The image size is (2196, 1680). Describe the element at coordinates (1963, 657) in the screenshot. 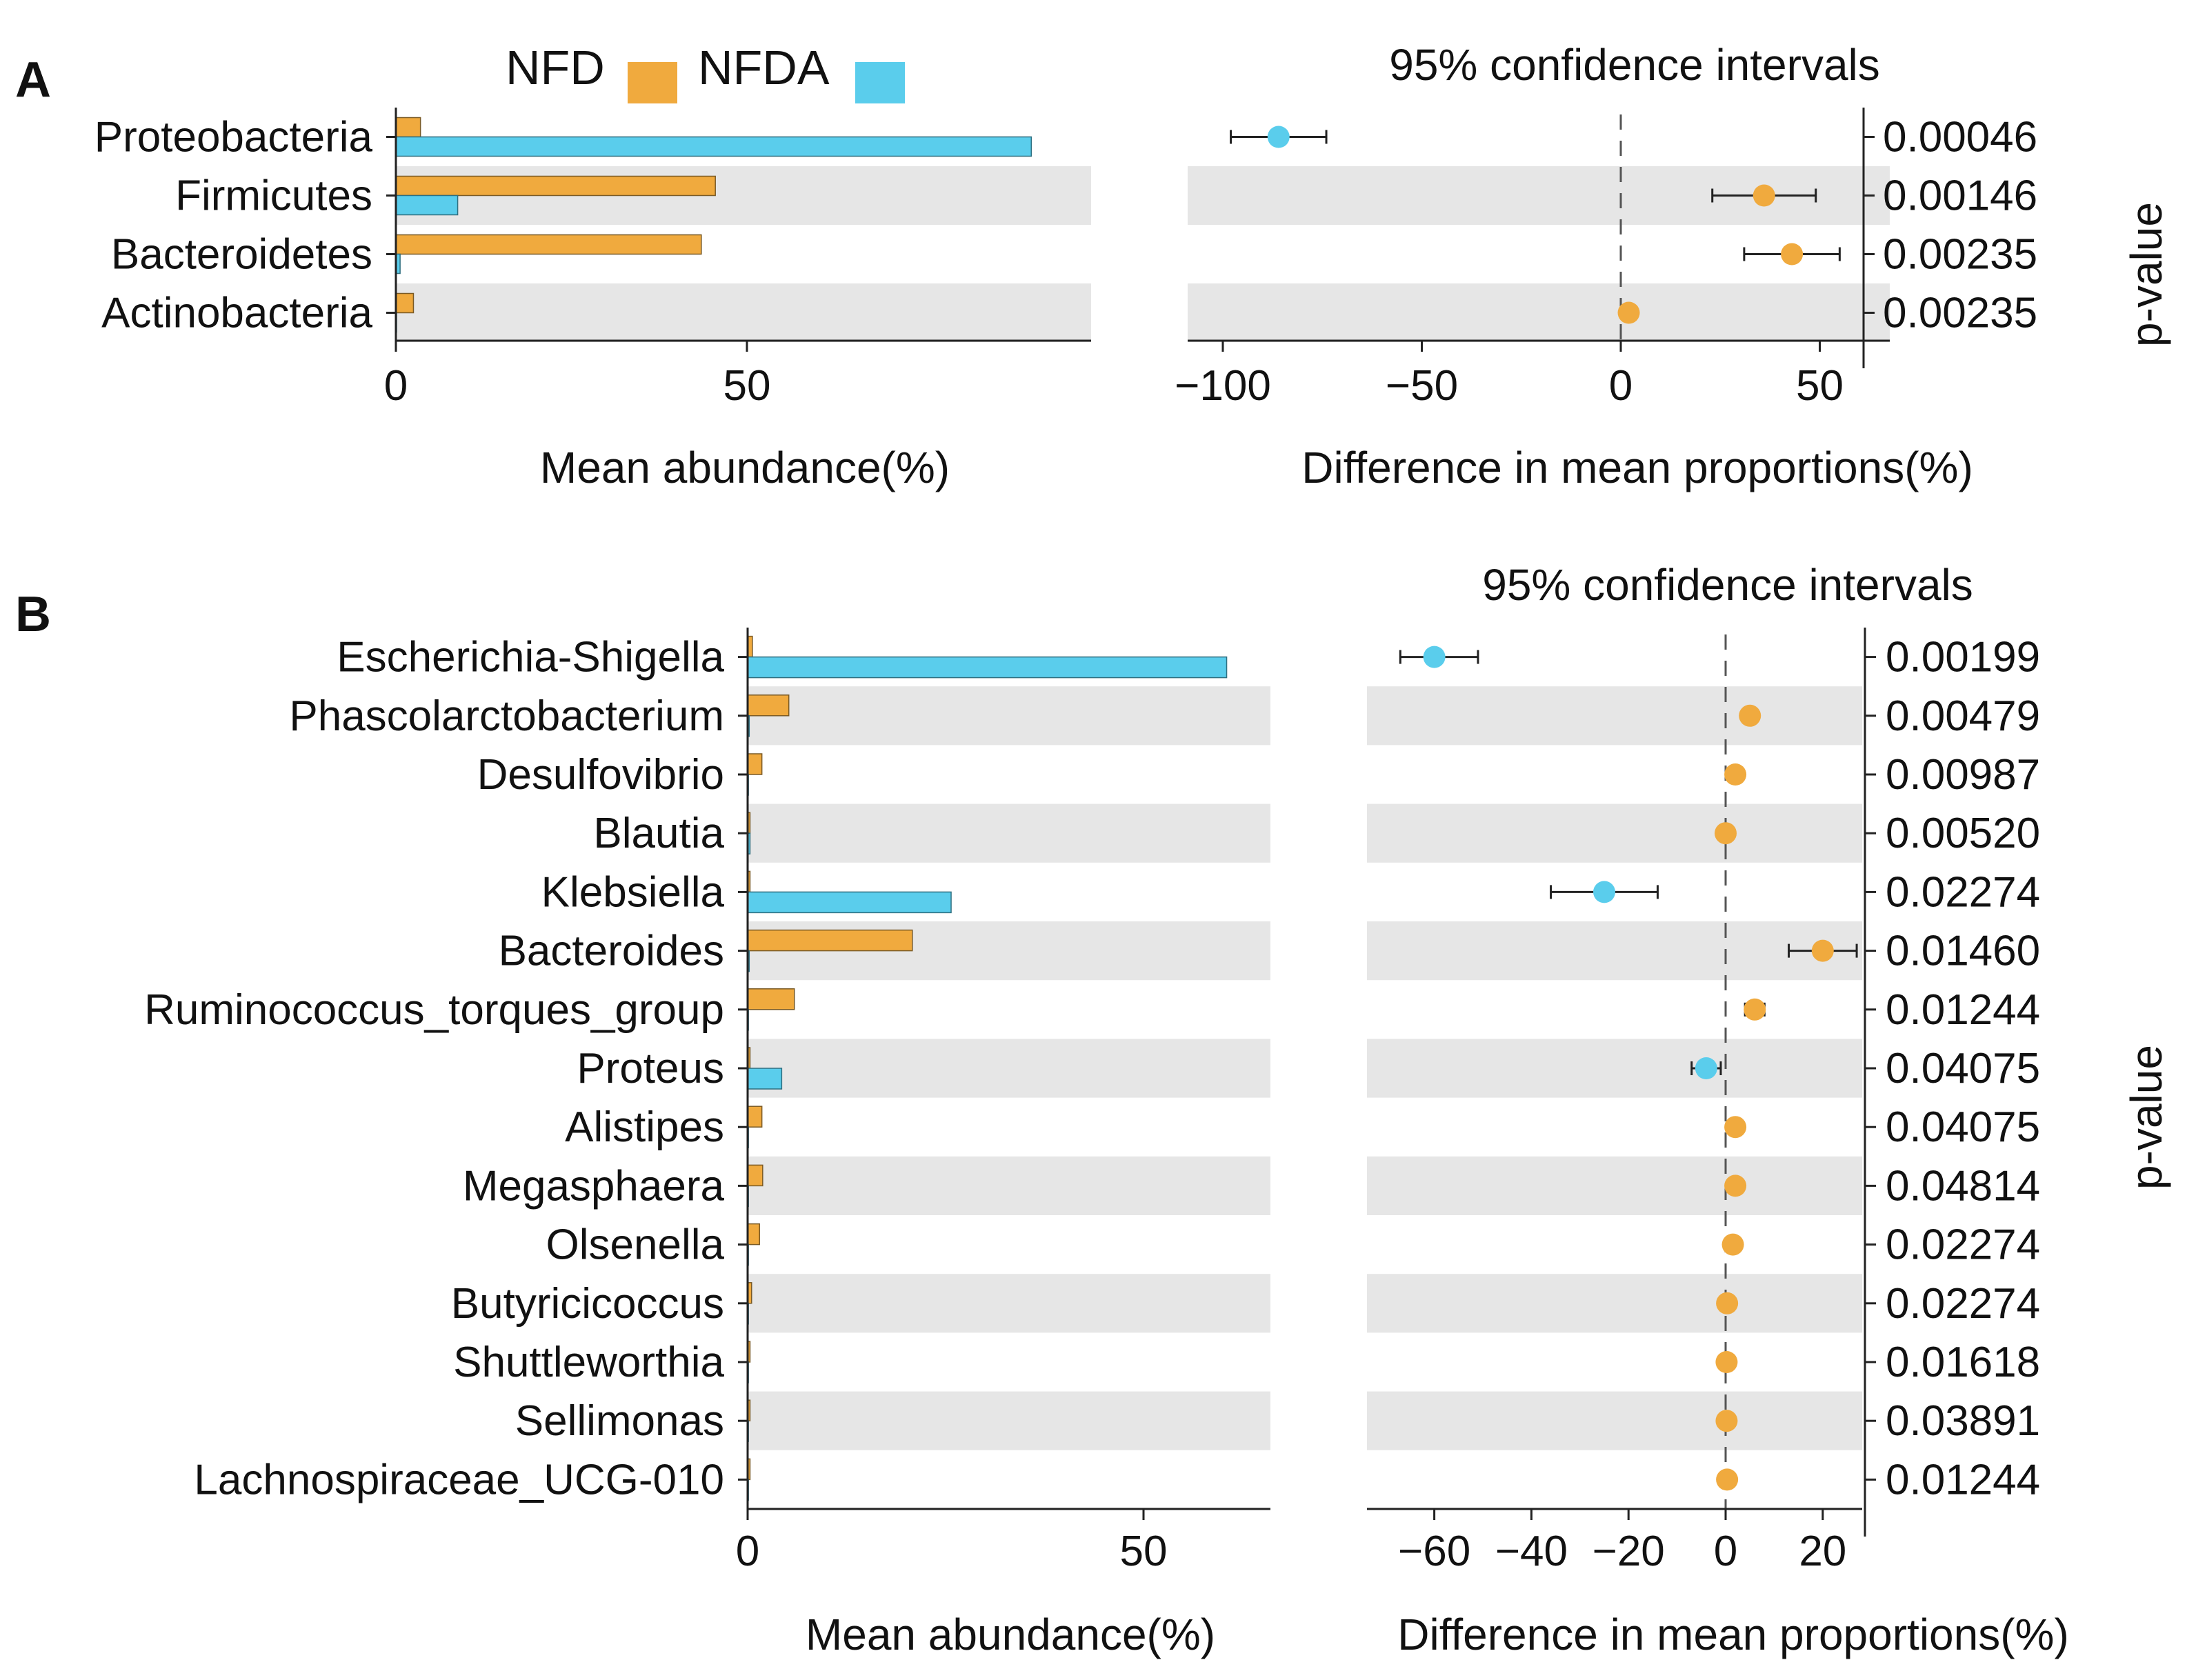

I see `panel-b-pvalue-label: 0.00199` at that location.